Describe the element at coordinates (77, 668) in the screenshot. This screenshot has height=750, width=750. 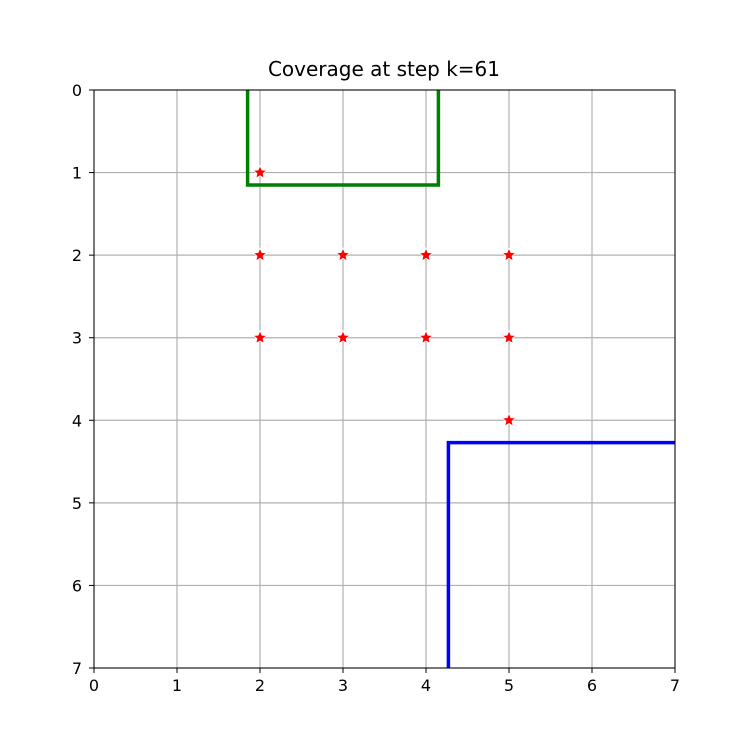
I see `y-tick-label: 7` at that location.